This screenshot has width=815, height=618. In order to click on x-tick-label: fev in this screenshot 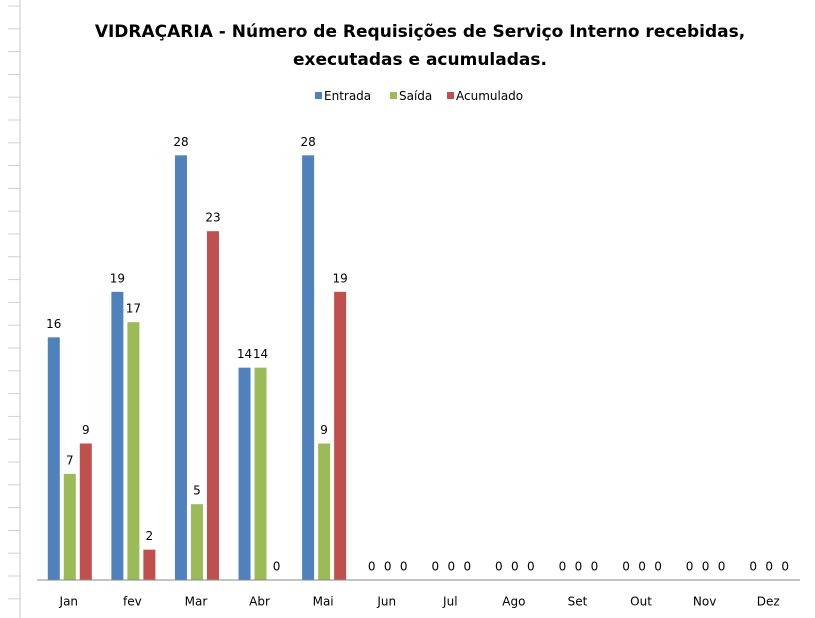, I will do `click(132, 602)`.